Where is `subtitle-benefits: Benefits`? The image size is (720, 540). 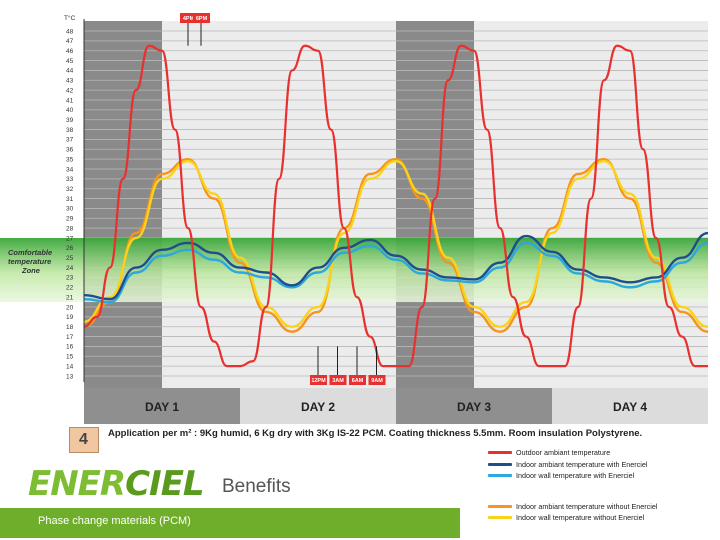 subtitle-benefits: Benefits is located at coordinates (256, 486).